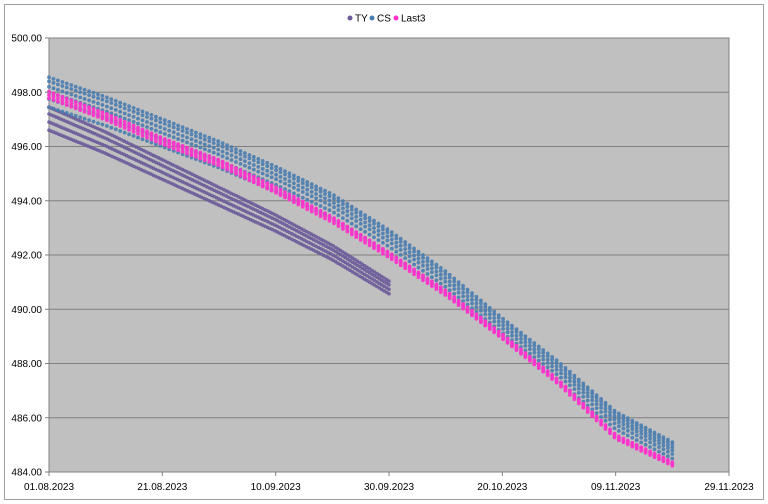  What do you see at coordinates (26, 147) in the screenshot?
I see `y-tick-label: 496.00` at bounding box center [26, 147].